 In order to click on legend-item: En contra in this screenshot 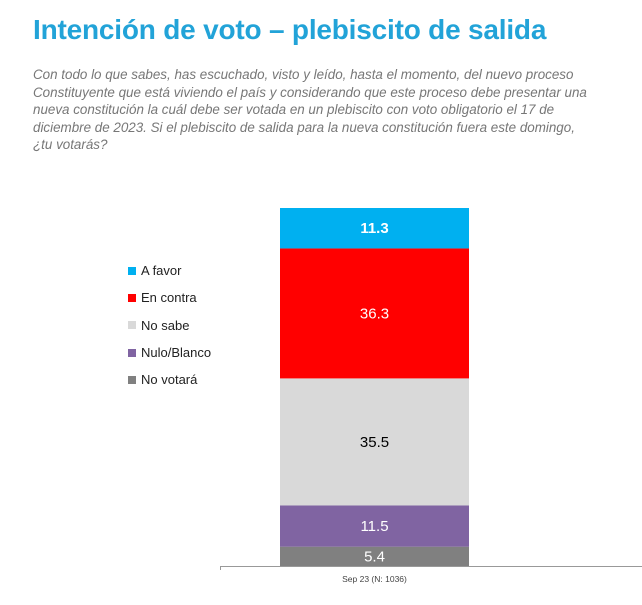, I will do `click(169, 297)`.